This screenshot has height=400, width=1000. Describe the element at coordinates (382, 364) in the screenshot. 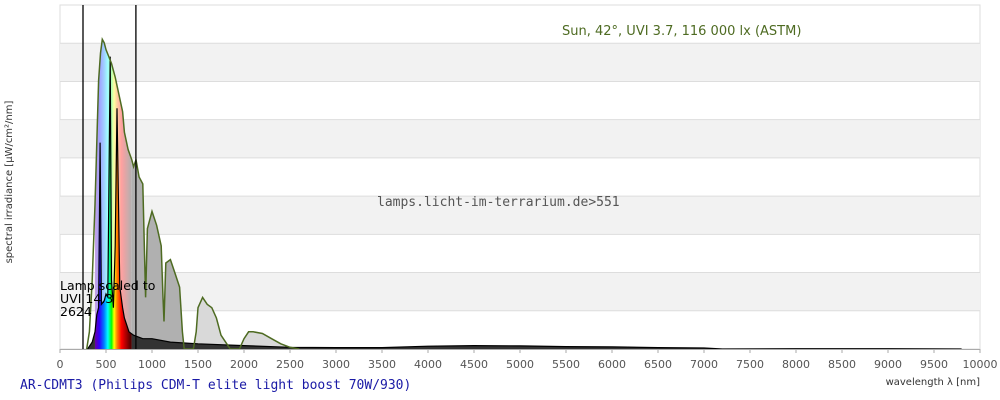

I see `x-tick-label: 3500` at that location.